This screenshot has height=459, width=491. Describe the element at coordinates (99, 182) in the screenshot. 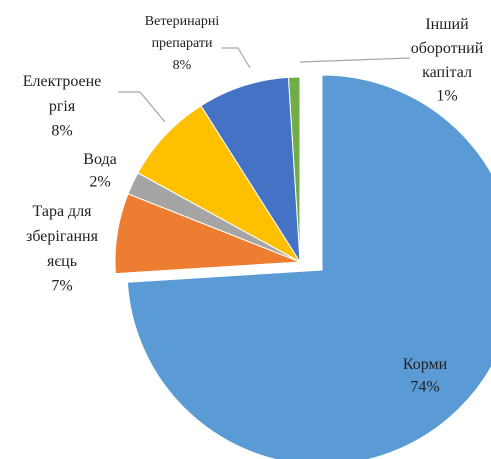

I see `slice-value-label: 2%` at that location.